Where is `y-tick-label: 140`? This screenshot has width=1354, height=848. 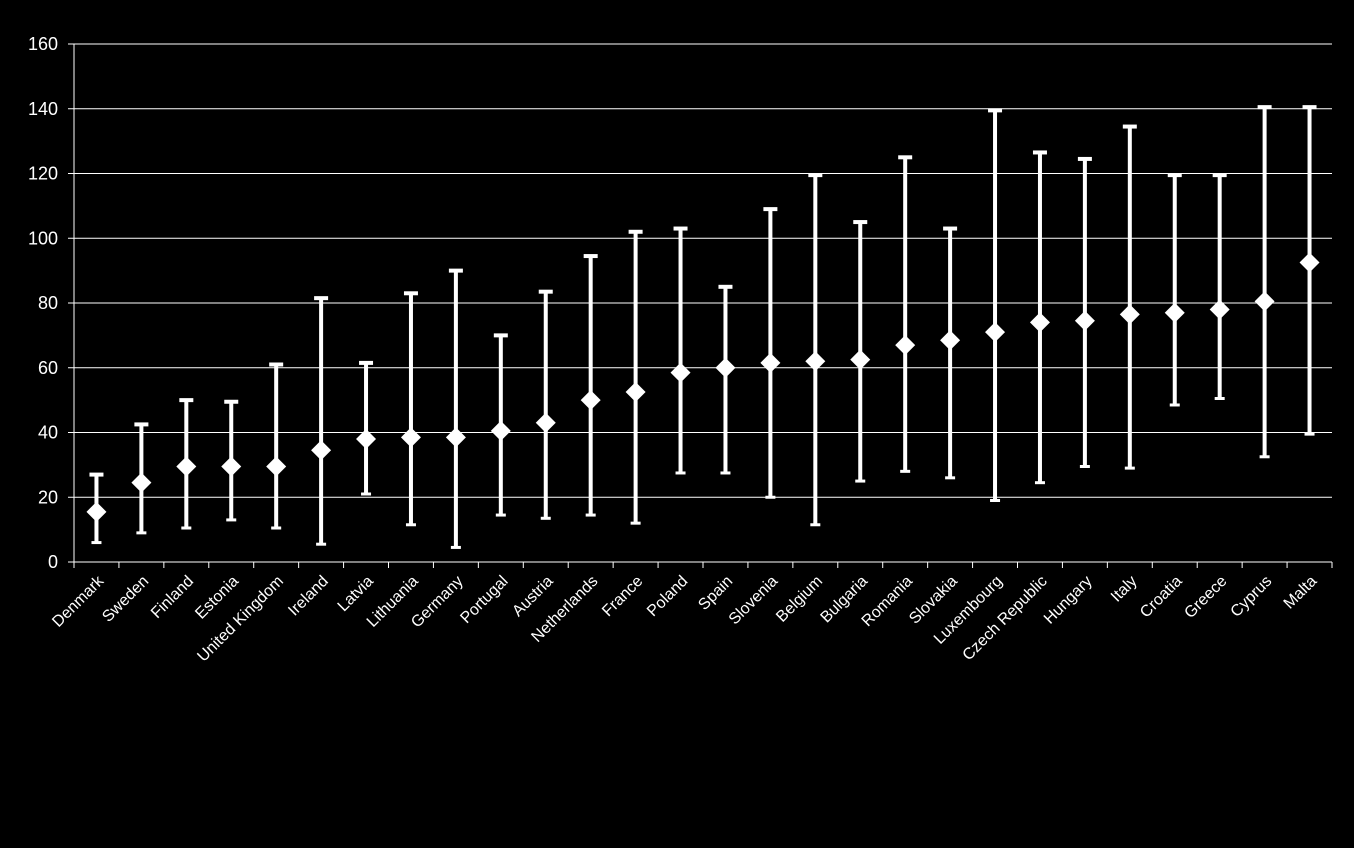 y-tick-label: 140 is located at coordinates (43, 109).